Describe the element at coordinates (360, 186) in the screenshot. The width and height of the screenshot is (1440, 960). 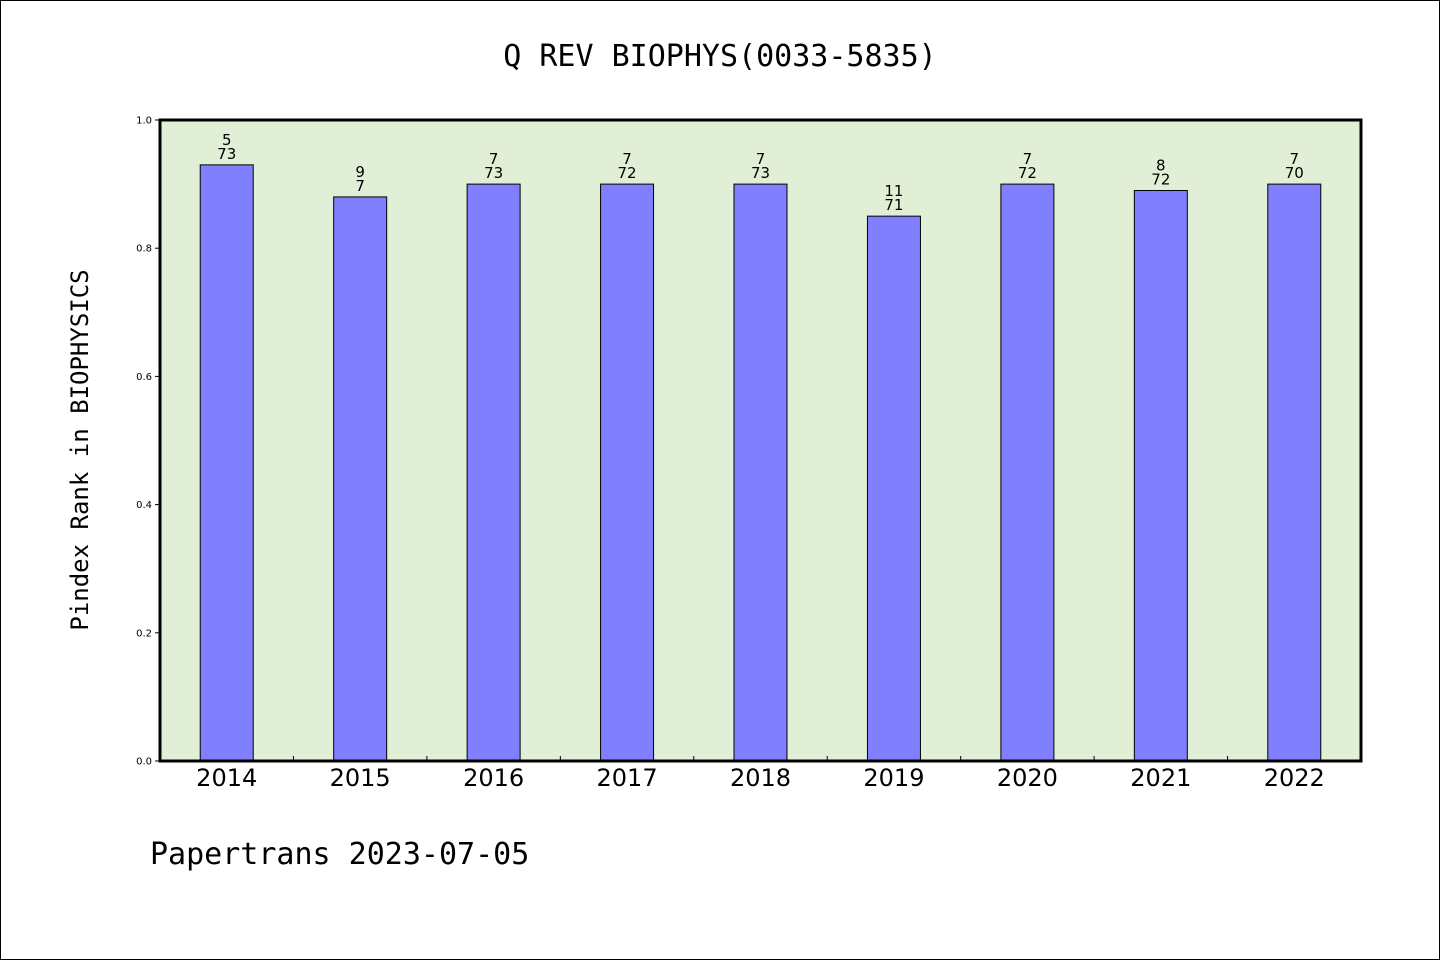
I see `bar-total-label: 7` at that location.